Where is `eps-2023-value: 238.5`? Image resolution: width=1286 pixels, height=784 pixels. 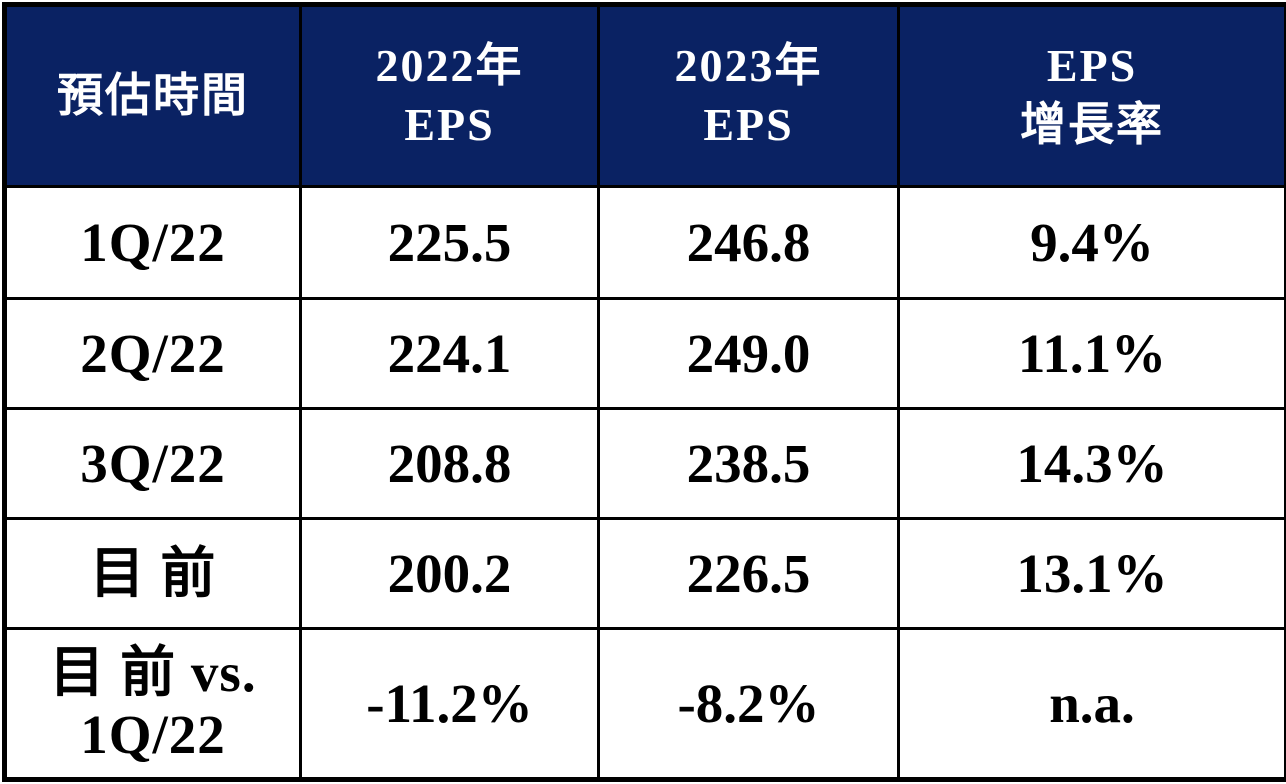 eps-2023-value: 238.5 is located at coordinates (748, 463).